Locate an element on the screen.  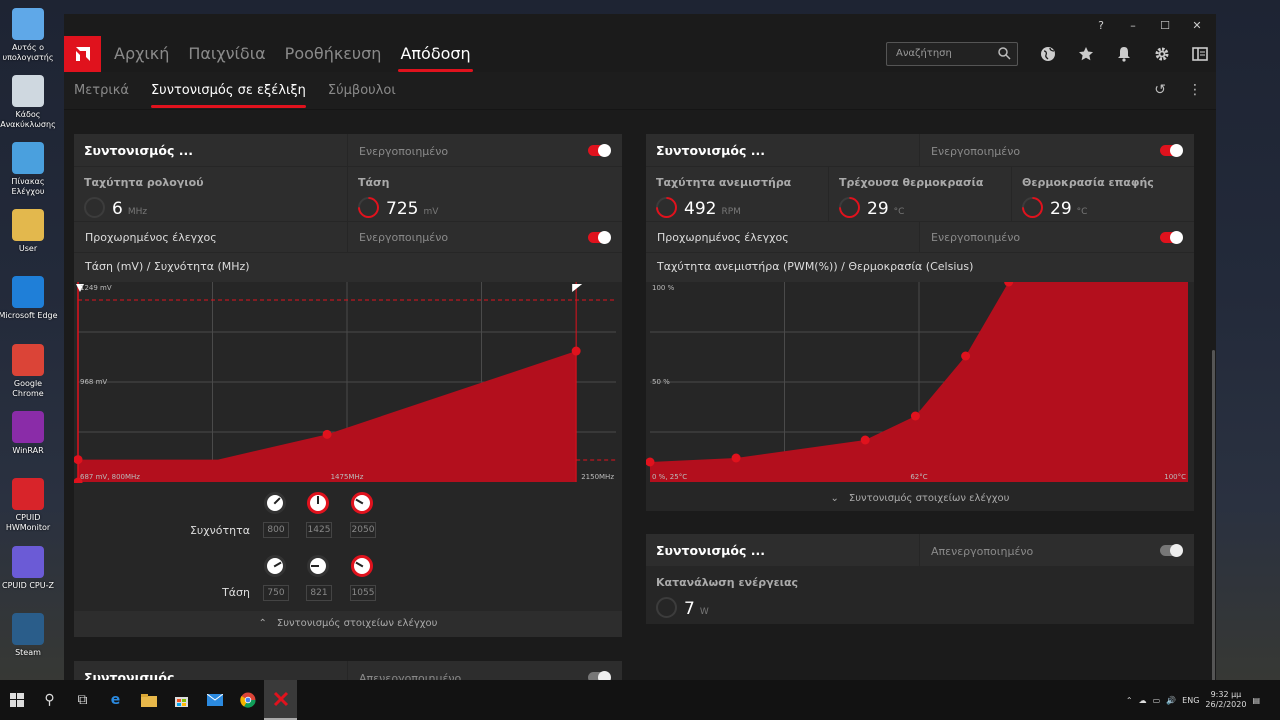
scrollbar is located at coordinates (1213, 515).